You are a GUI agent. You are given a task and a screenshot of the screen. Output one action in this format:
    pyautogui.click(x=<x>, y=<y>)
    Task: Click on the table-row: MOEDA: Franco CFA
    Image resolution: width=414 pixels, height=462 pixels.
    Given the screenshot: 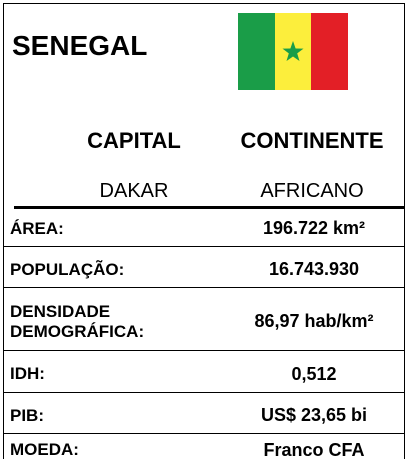 What is the action you would take?
    pyautogui.click(x=204, y=448)
    